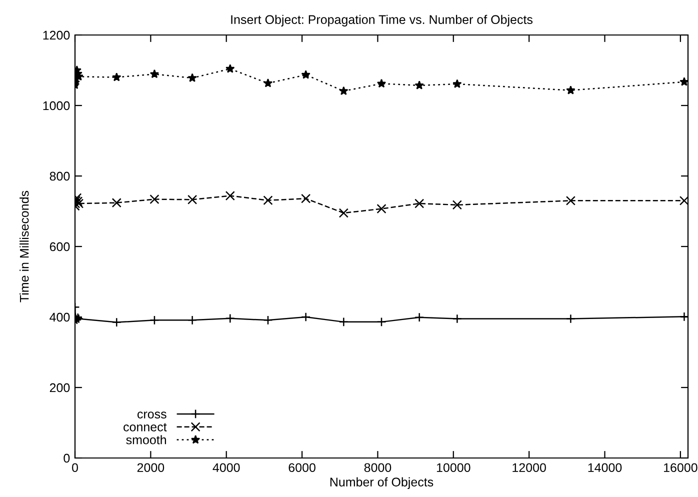 The width and height of the screenshot is (698, 497). I want to click on chart-title: Insert Object: Propagation Time vs. Number of Objects, so click(382, 20).